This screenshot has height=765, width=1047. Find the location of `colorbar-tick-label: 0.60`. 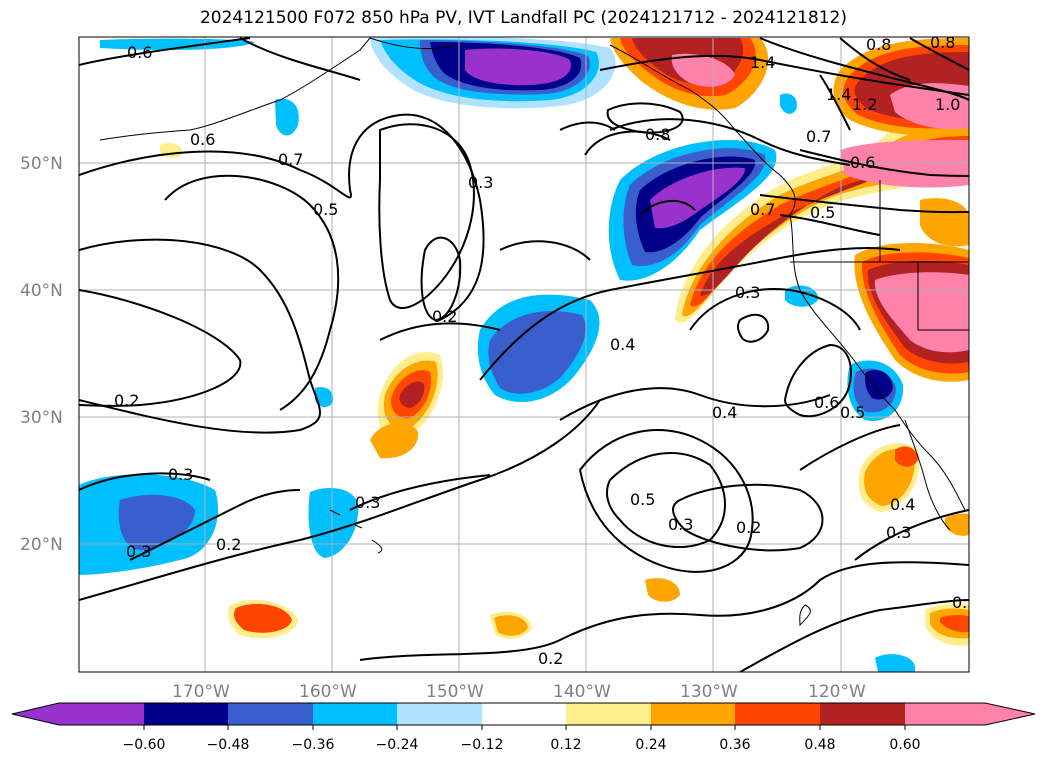

colorbar-tick-label: 0.60 is located at coordinates (904, 745).